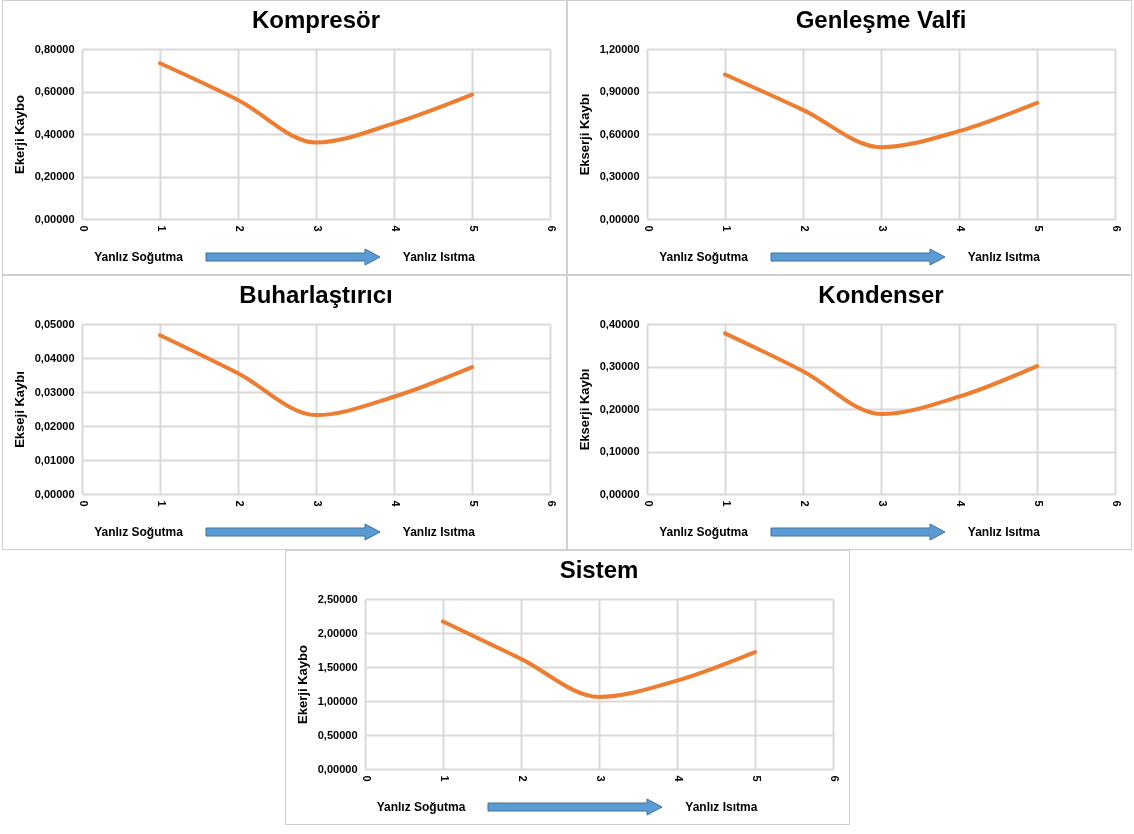 The image size is (1134, 834). Describe the element at coordinates (619, 91) in the screenshot. I see `y-tick-label: 0,90000` at that location.